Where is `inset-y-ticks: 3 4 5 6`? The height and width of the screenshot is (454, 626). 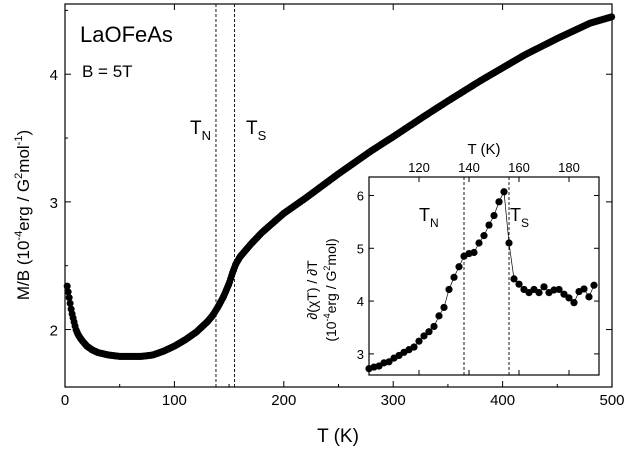
inset-y-ticks: 3 4 5 6 is located at coordinates (478, 275).